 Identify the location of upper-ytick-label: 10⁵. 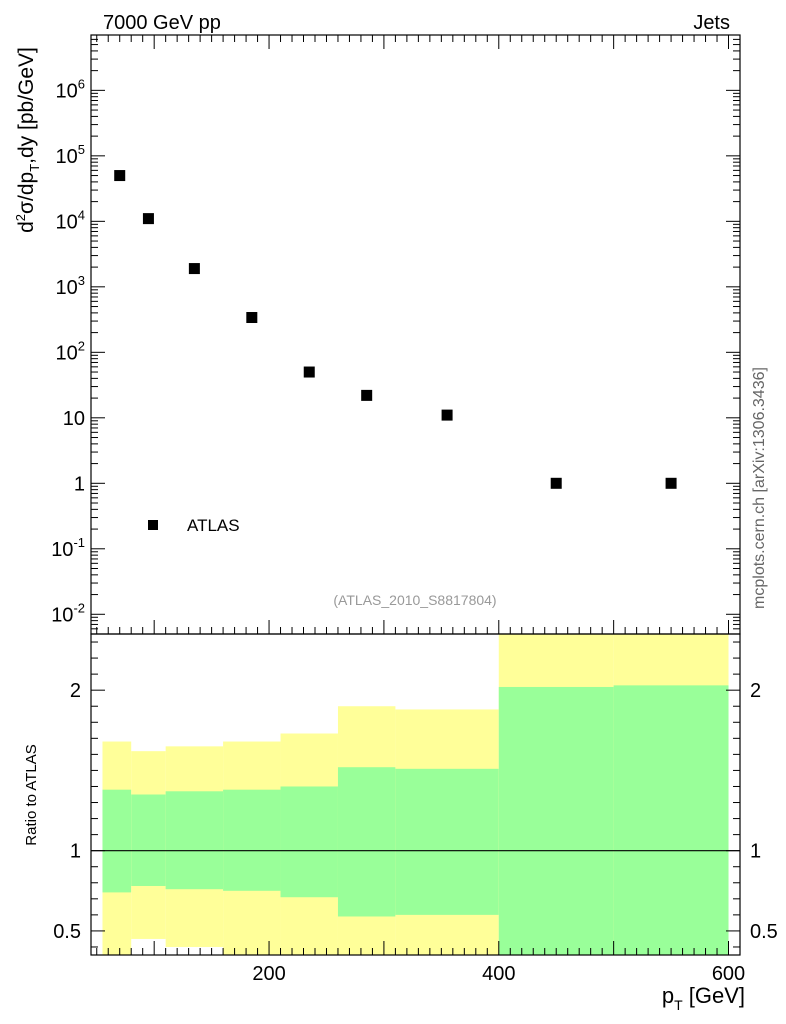
(70, 155).